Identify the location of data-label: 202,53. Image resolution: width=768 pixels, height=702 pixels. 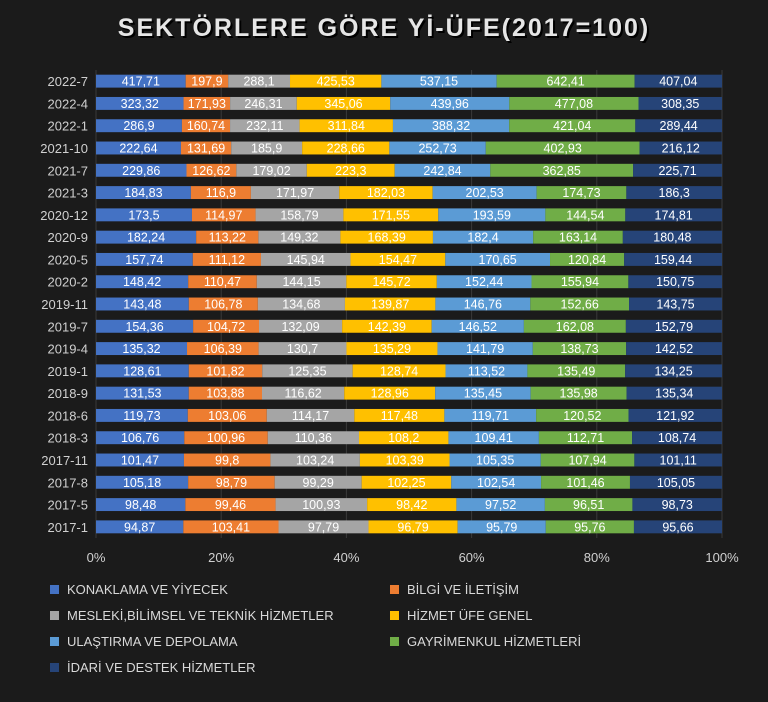
(485, 193).